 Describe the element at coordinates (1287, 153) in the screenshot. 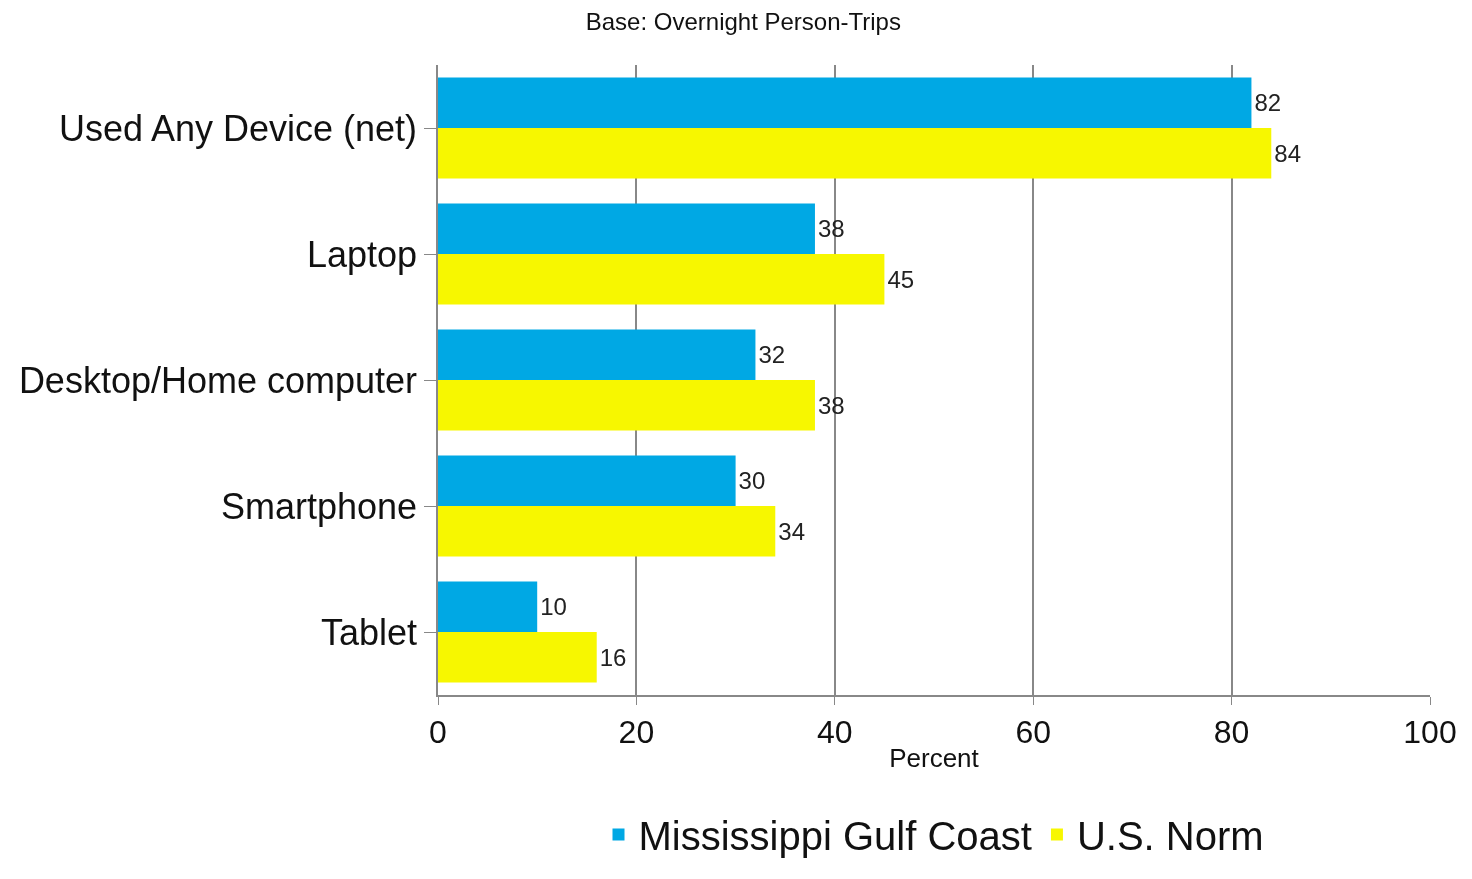

I see `data-label: 84` at that location.